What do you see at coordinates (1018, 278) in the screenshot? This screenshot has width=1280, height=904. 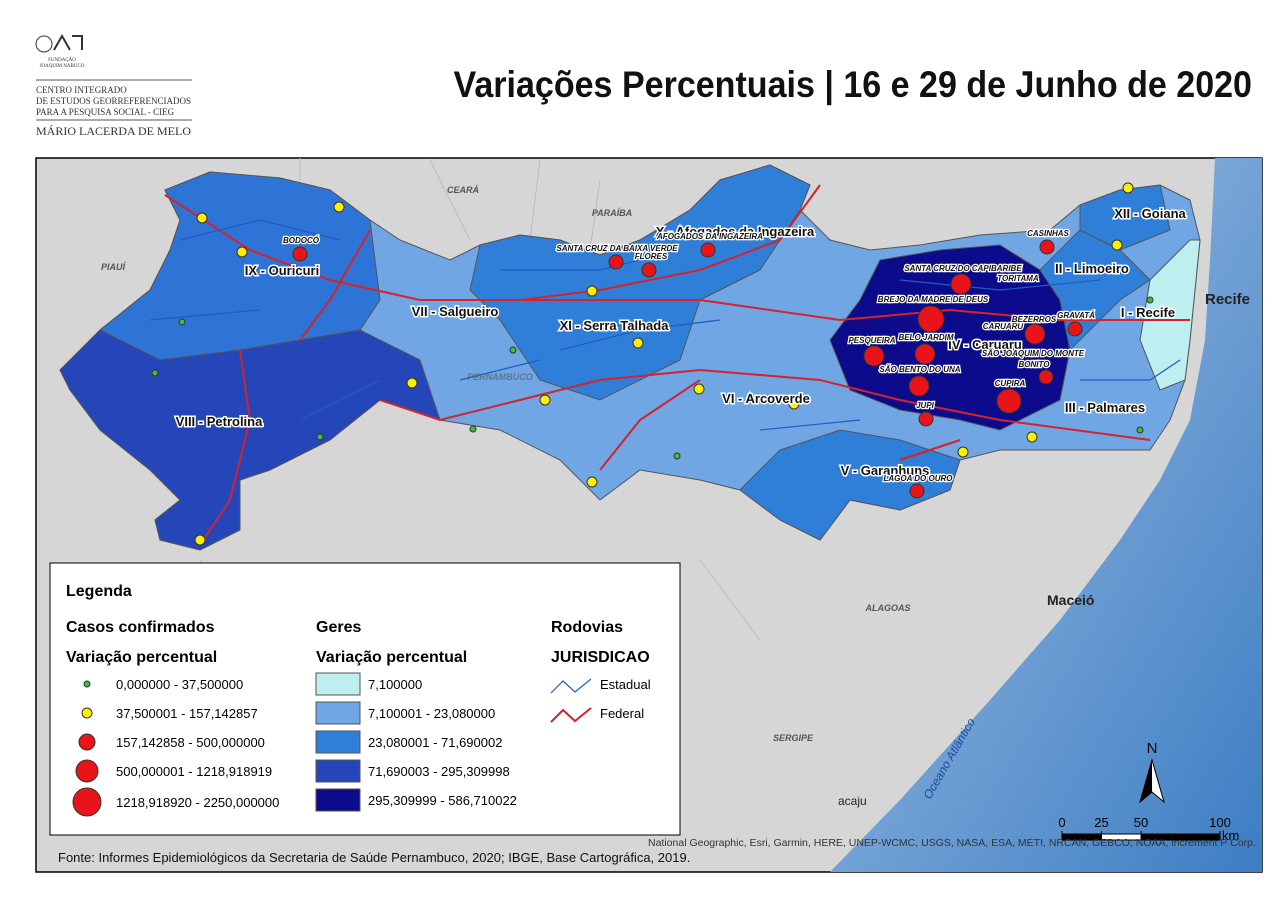 I see `municipality-label: TORITAMA` at bounding box center [1018, 278].